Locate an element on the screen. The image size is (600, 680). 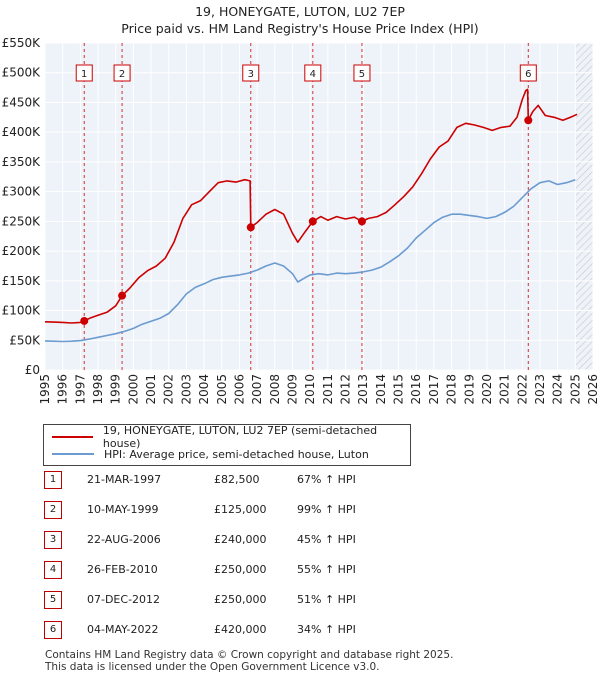
x-tick-label: 2022 is located at coordinates (522, 389).